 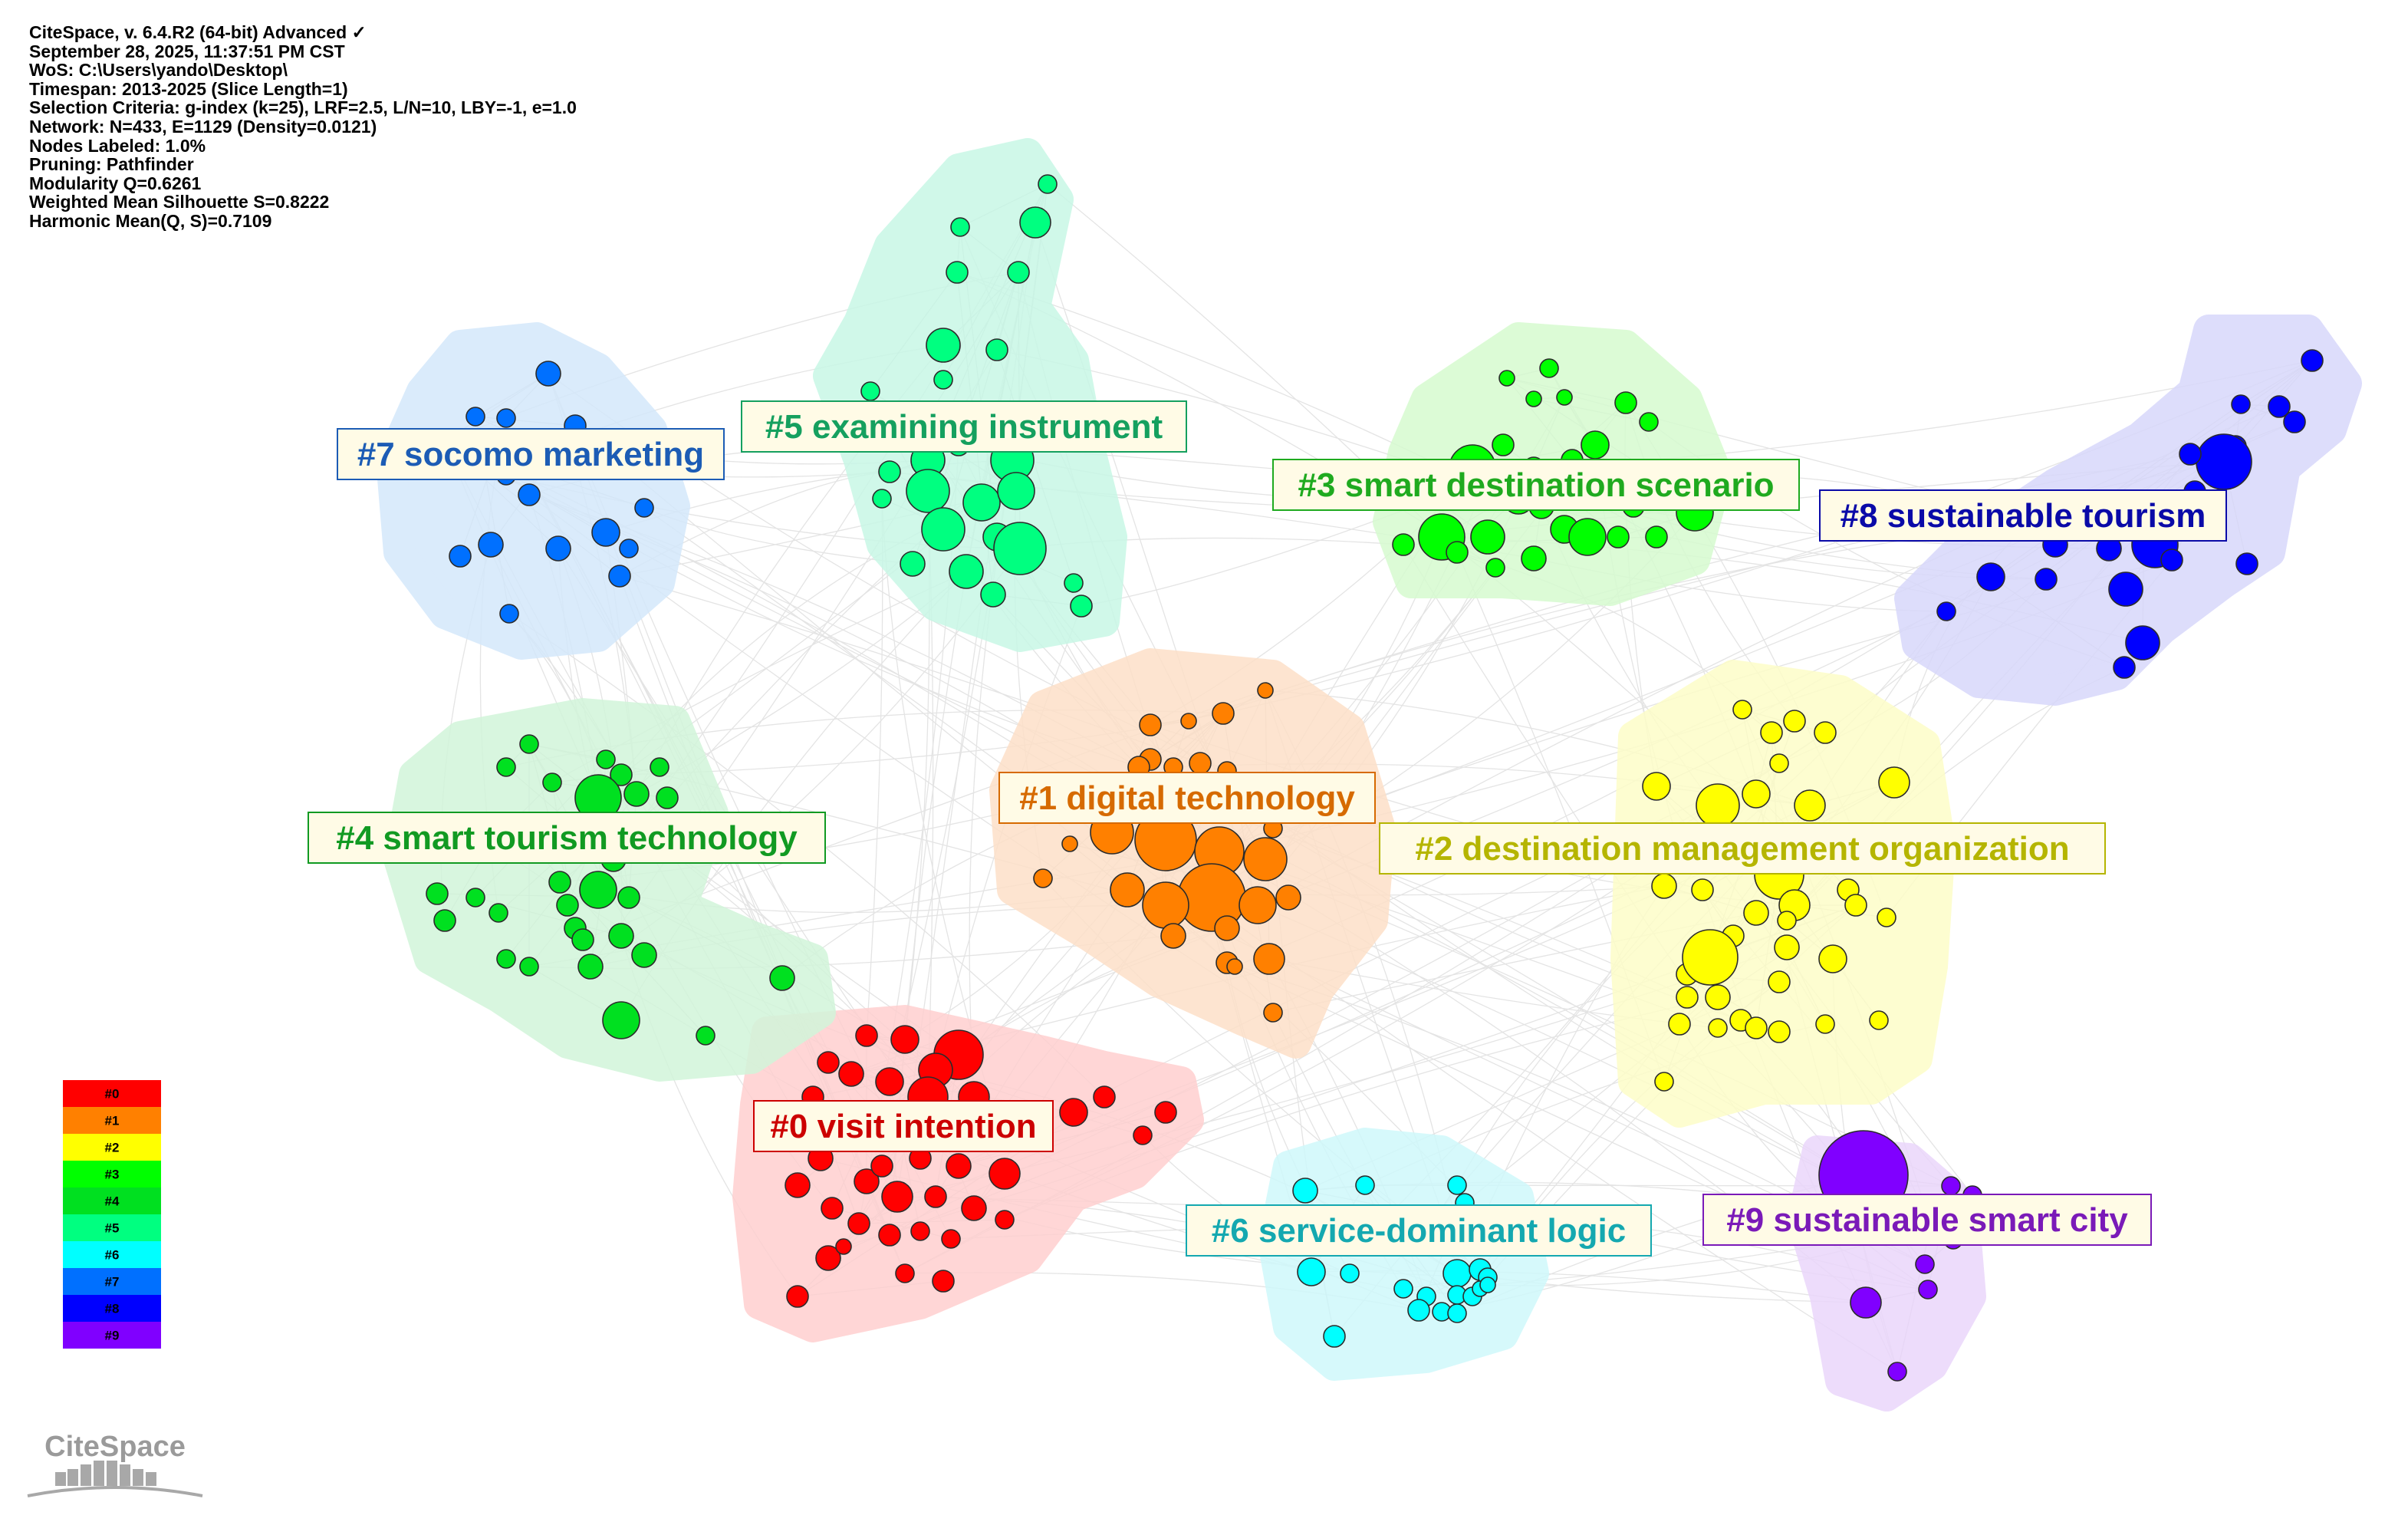 What do you see at coordinates (964, 426) in the screenshot?
I see `cluster-label-5: #5 examining instrument` at bounding box center [964, 426].